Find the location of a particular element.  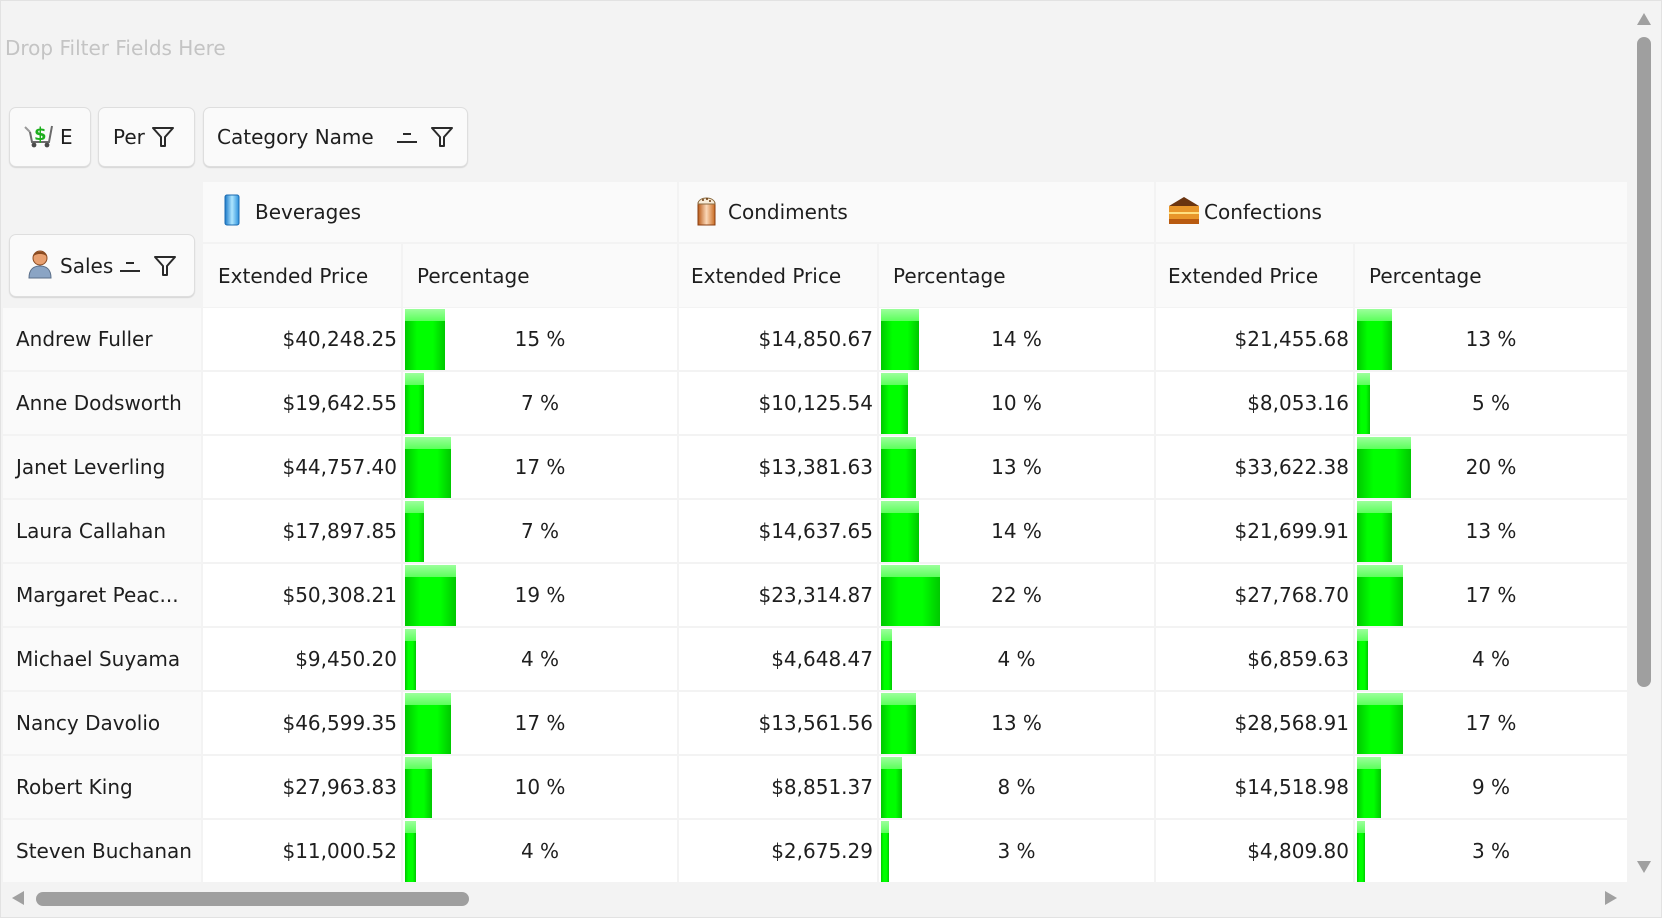

extended-price-cell: $10,125.54 is located at coordinates (778, 403).